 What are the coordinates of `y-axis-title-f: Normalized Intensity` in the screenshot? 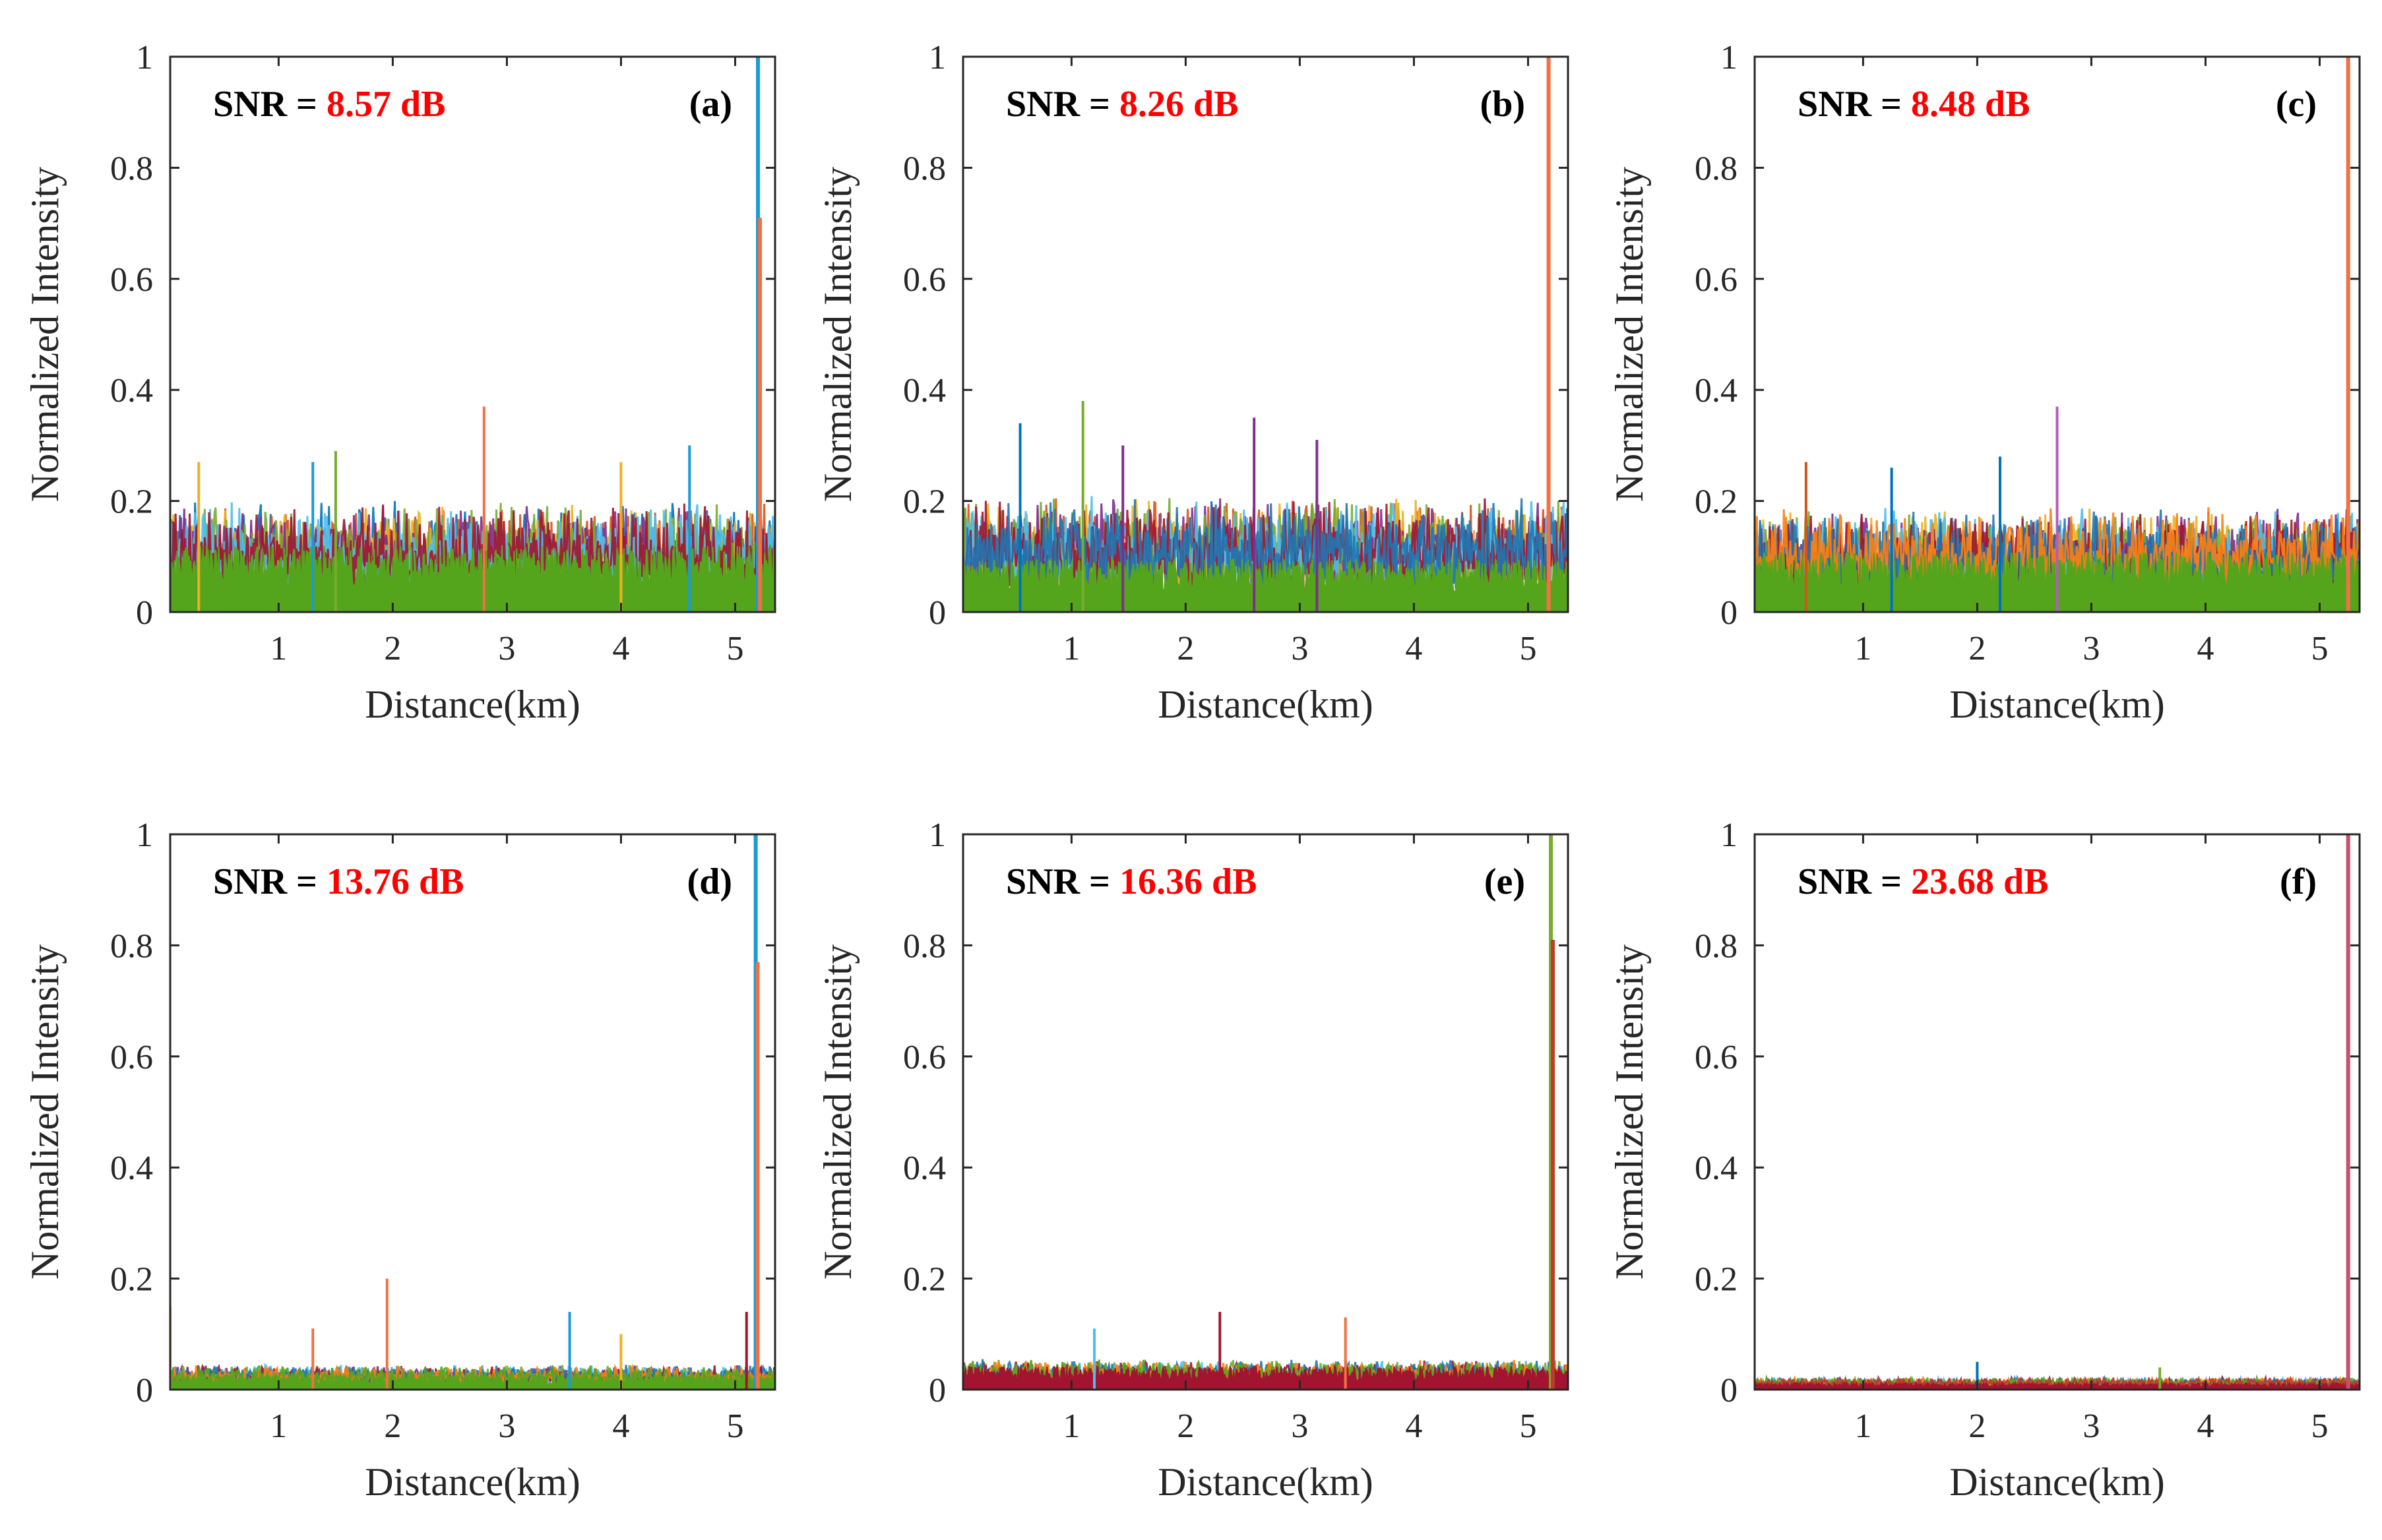 It's located at (1630, 1111).